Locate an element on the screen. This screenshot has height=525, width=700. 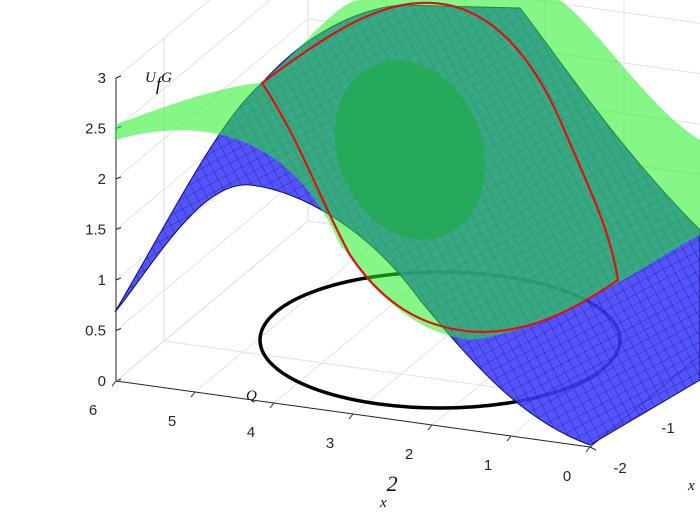
z-tick-label: 0.5 is located at coordinates (95, 331).